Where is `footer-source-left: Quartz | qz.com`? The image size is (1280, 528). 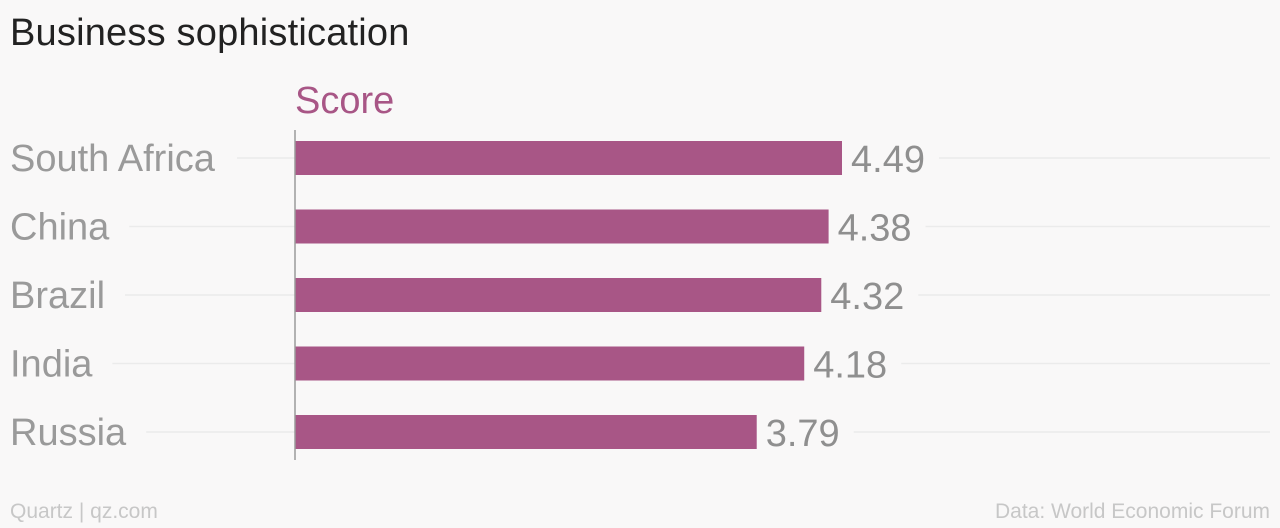 footer-source-left: Quartz | qz.com is located at coordinates (84, 511).